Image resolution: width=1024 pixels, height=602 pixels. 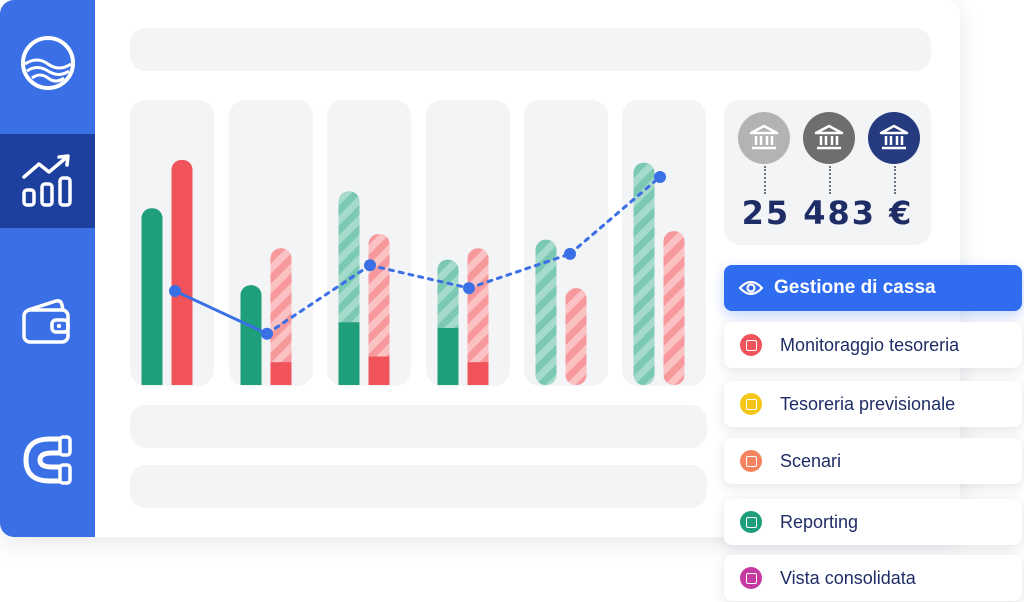 What do you see at coordinates (827, 172) in the screenshot?
I see `balance-card: 25 483 €` at bounding box center [827, 172].